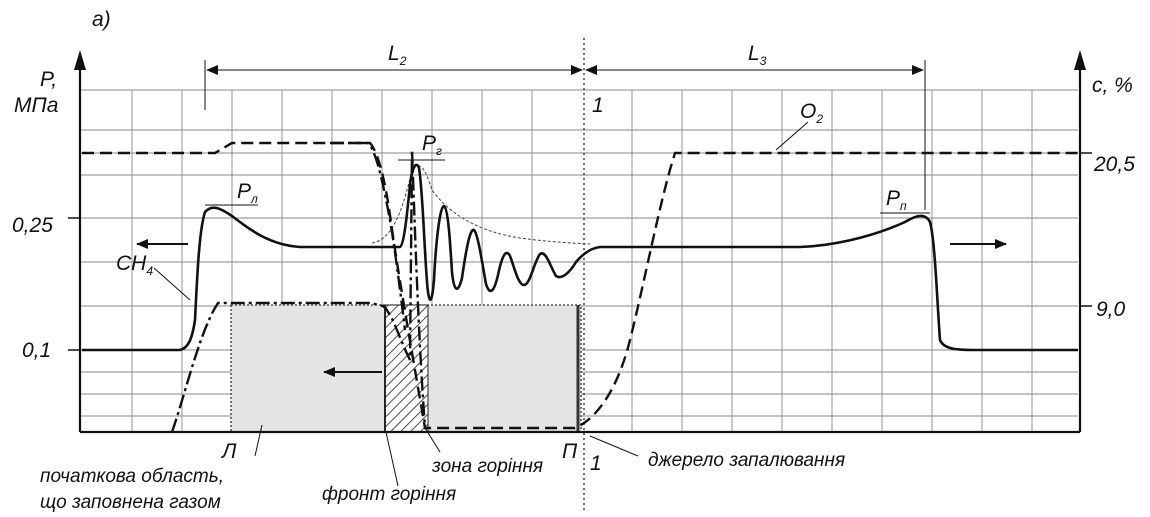 The width and height of the screenshot is (1150, 517). Describe the element at coordinates (80, 60) in the screenshot. I see `left-axis-arrow` at that location.